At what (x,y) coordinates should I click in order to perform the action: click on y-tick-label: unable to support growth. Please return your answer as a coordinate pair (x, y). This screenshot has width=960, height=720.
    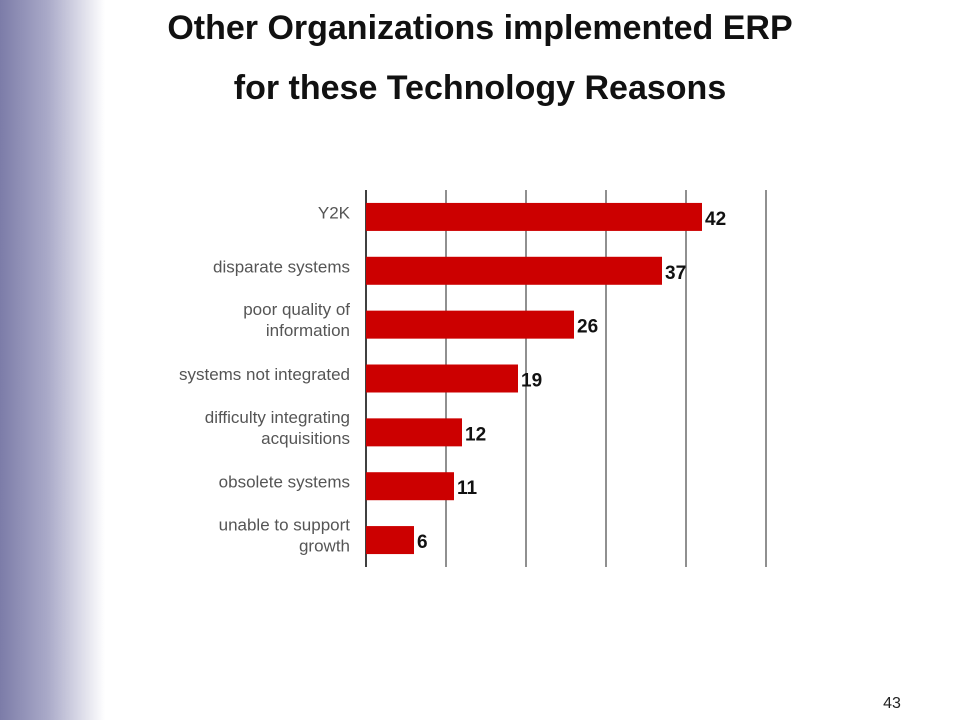
    Looking at the image, I should click on (285, 536).